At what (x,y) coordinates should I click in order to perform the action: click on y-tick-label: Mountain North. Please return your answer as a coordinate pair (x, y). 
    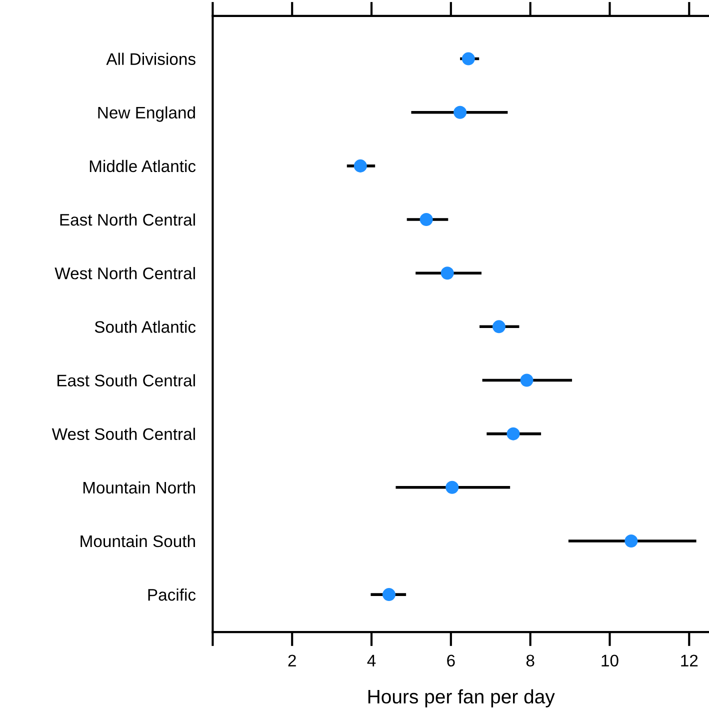
    Looking at the image, I should click on (139, 487).